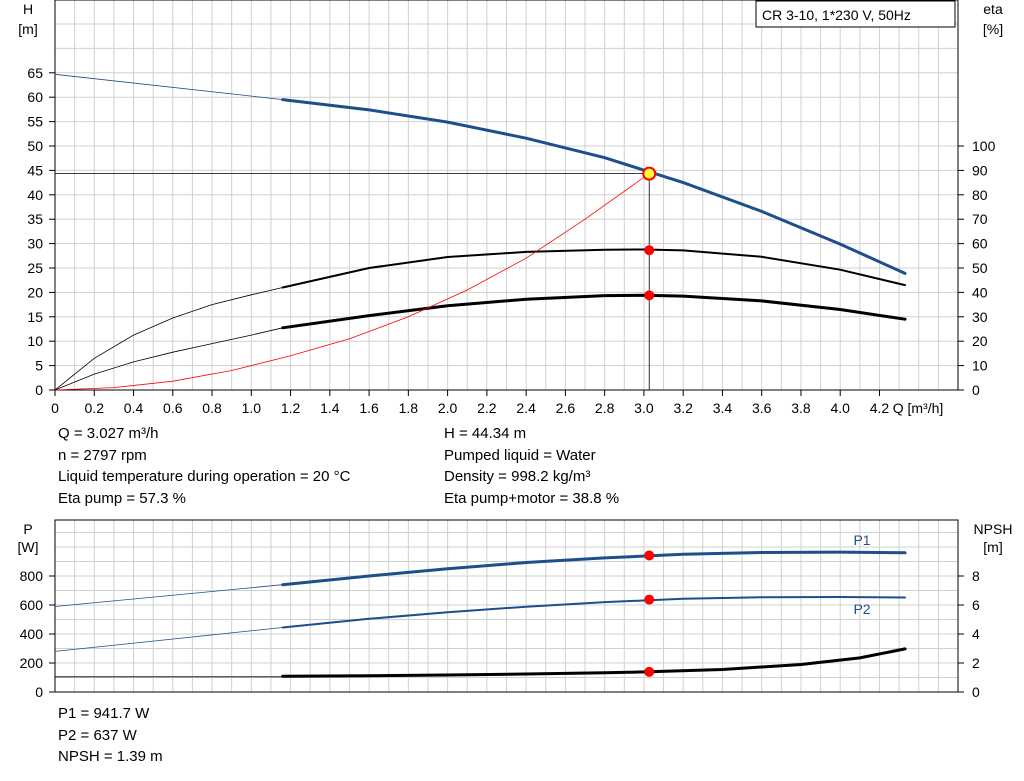 The width and height of the screenshot is (1024, 781). I want to click on qh-series-head, so click(594, 186).